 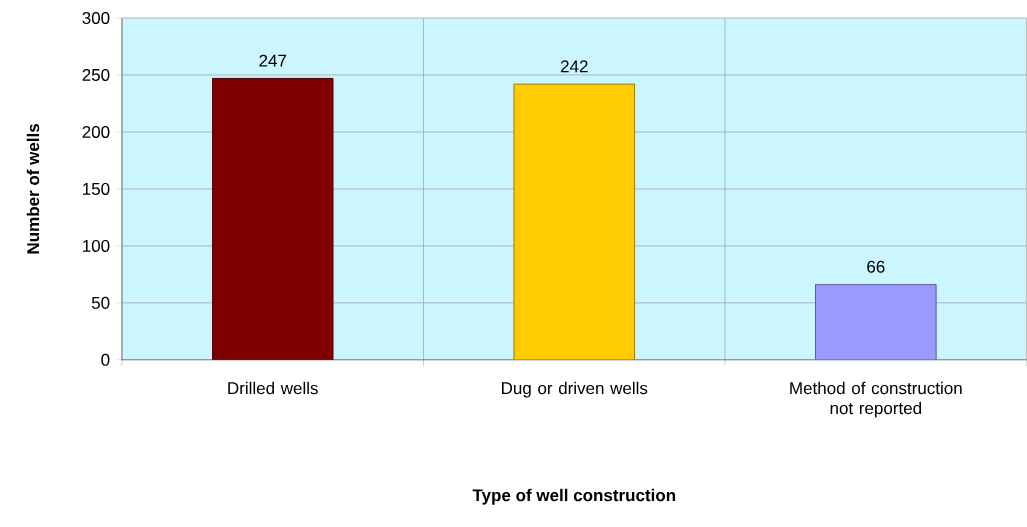 I want to click on data-label: 242, so click(x=574, y=66).